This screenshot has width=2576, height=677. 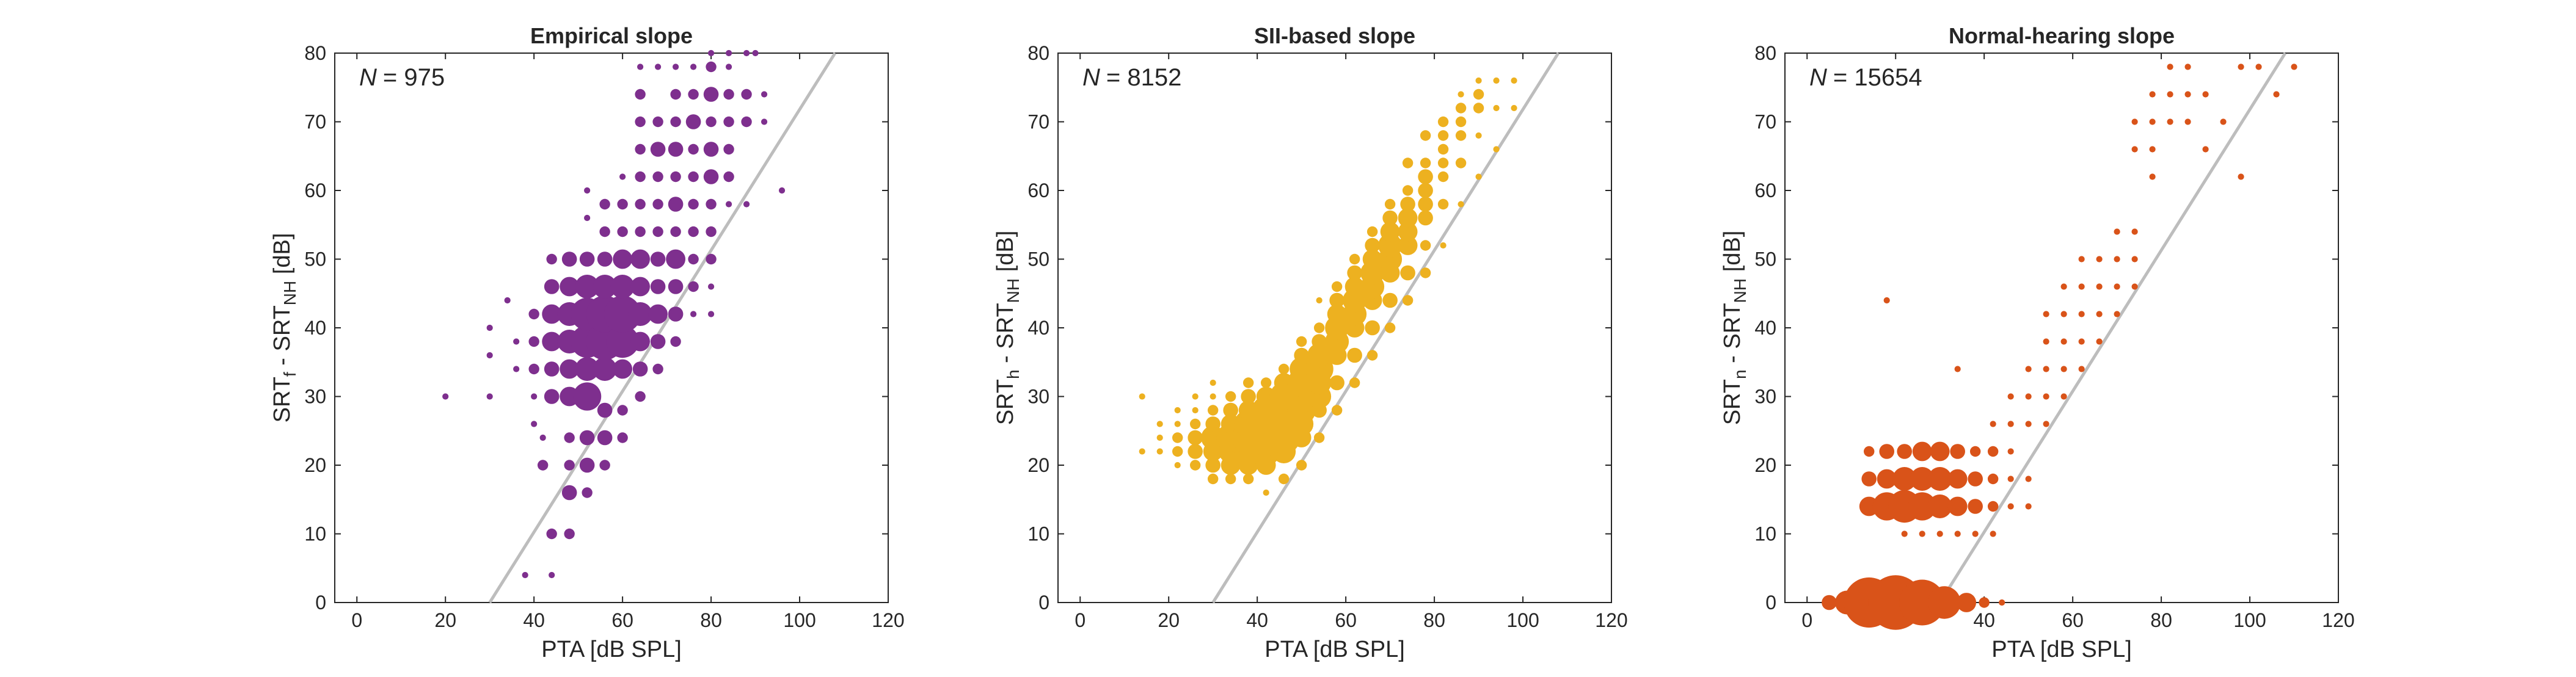 I want to click on x-tick-label: 80, so click(x=711, y=620).